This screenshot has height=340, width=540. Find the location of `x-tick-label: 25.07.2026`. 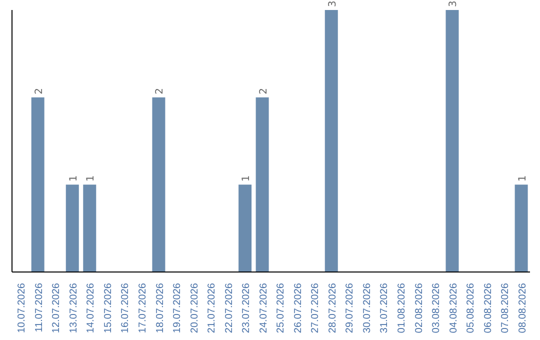

x-tick-label: 25.07.2026 is located at coordinates (281, 308).